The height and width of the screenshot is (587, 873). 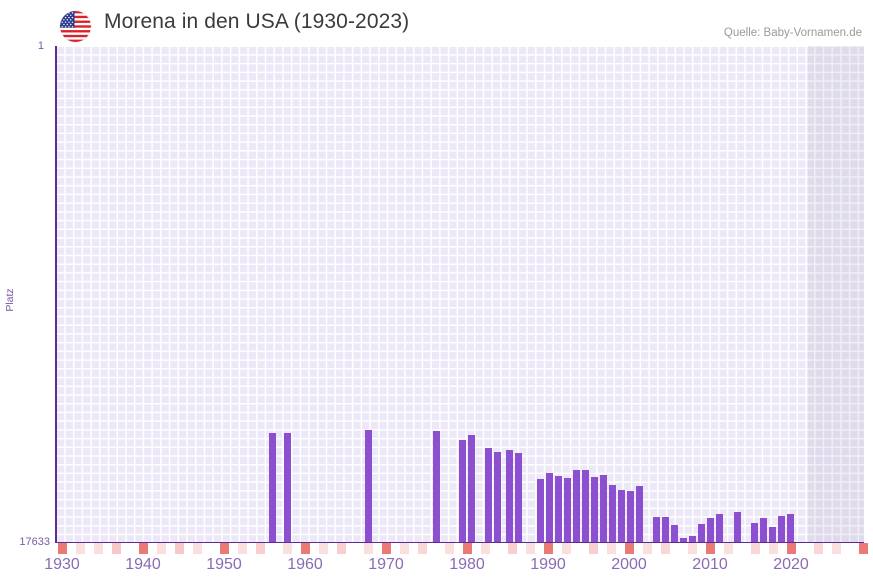 I want to click on bar-2006, so click(x=692, y=539).